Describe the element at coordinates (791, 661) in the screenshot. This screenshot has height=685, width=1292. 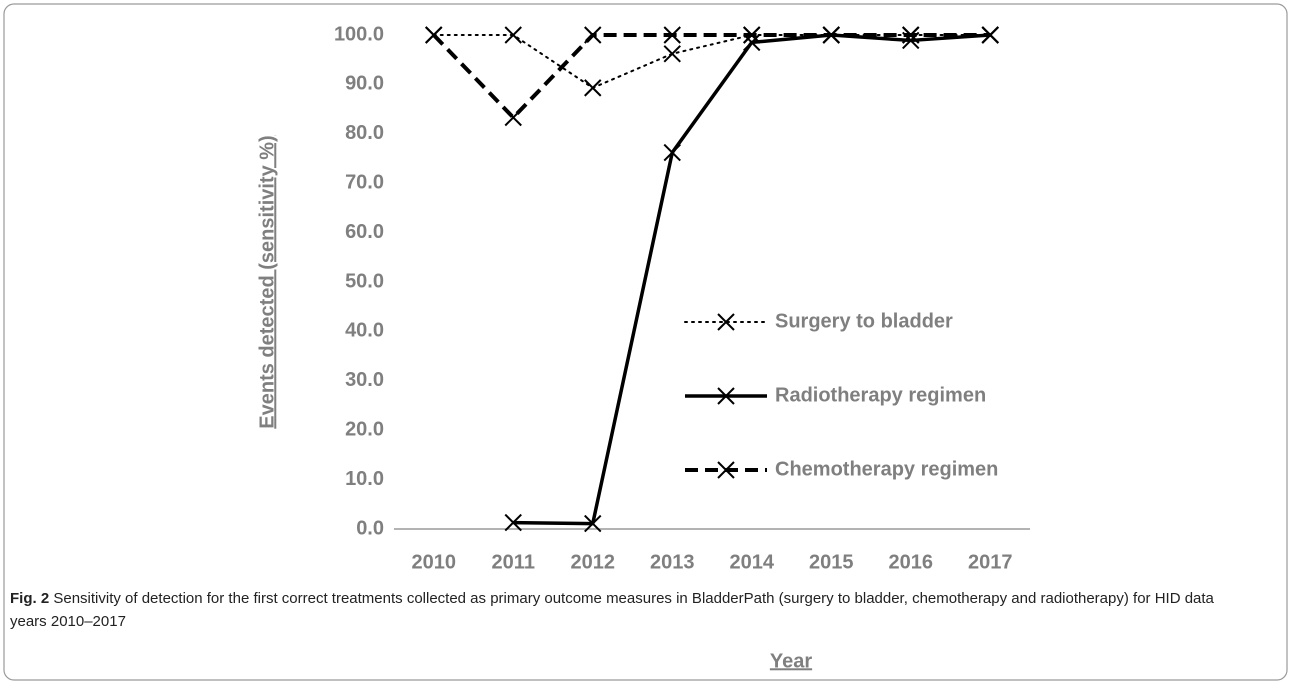
I see `x-axis-label: Year` at that location.